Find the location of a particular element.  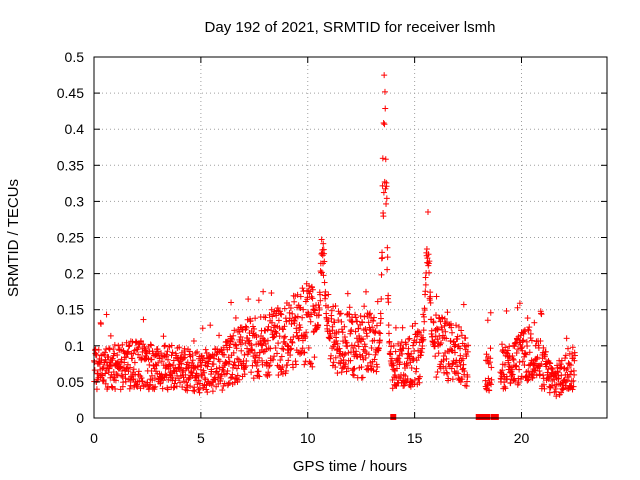

y-tick-label: 0.2 is located at coordinates (75, 274).